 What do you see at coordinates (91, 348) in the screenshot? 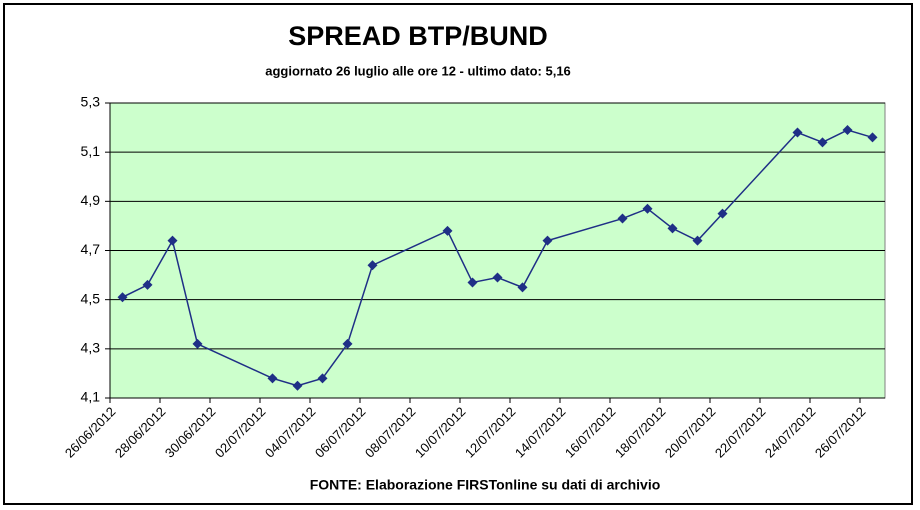
I see `y-tick-label: 4,3` at bounding box center [91, 348].